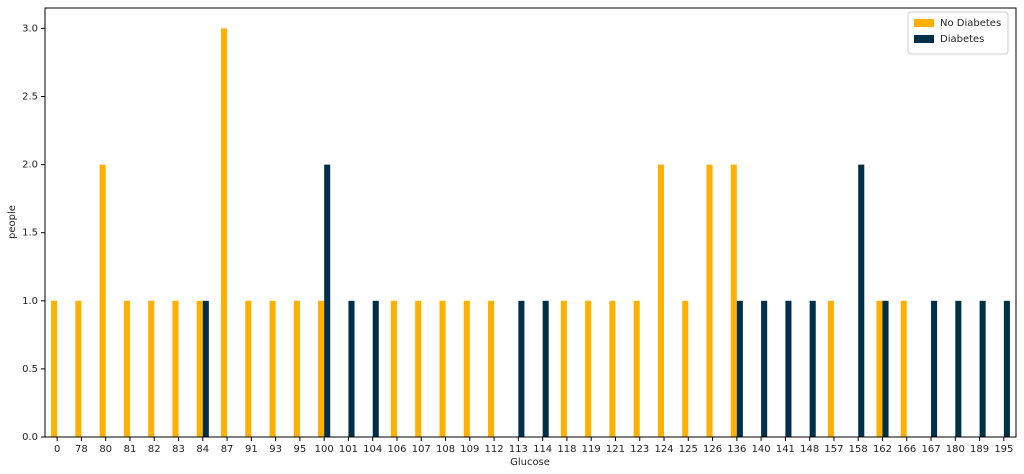 This screenshot has height=474, width=1024. I want to click on x-tick-label: 113, so click(518, 449).